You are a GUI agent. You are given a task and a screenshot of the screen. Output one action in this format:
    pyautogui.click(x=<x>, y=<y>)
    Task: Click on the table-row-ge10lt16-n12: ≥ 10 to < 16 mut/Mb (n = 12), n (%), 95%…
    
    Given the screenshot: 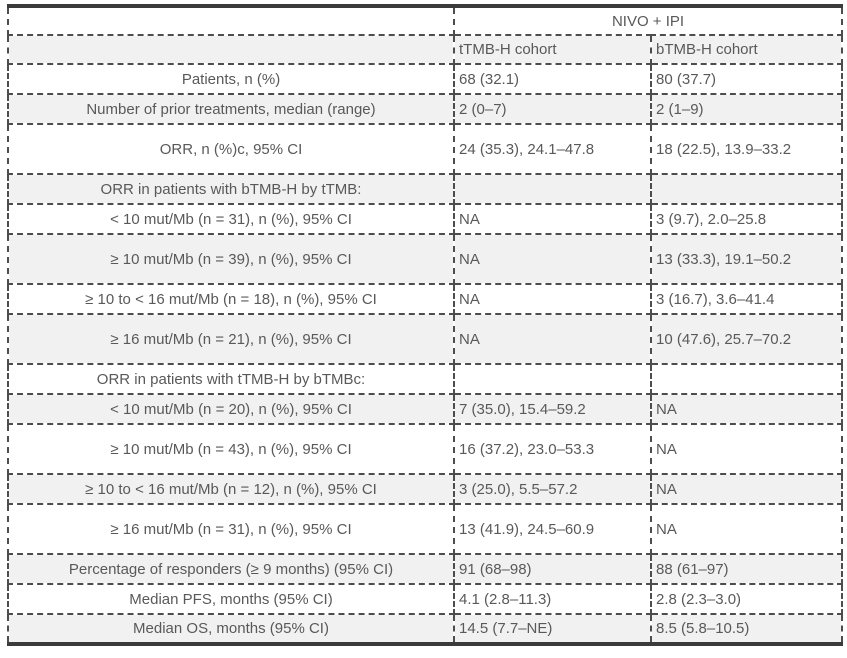 What is the action you would take?
    pyautogui.click(x=425, y=489)
    